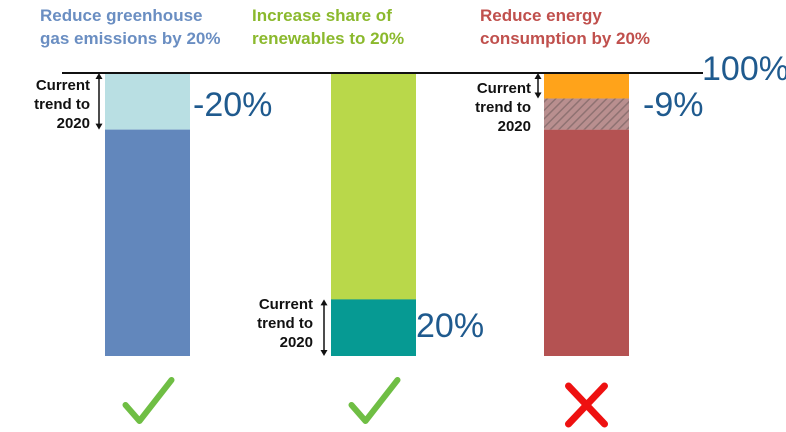  I want to click on arrow-renewables-head-bottom, so click(324, 353).